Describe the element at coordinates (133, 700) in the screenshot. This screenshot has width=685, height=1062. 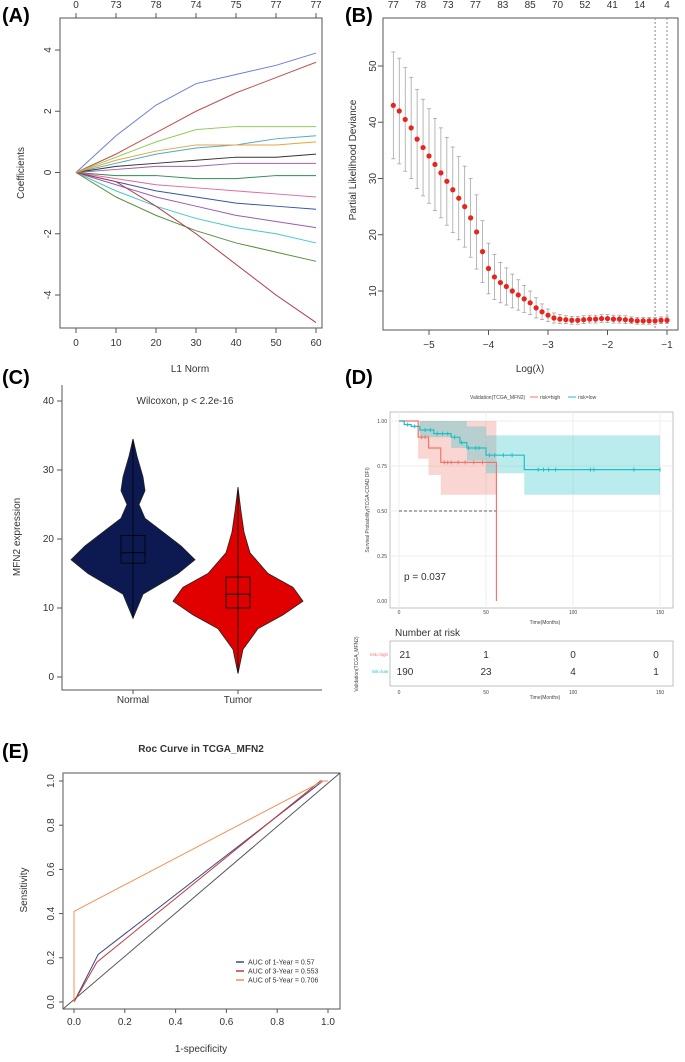
I see `x-tick-label: Normal` at that location.